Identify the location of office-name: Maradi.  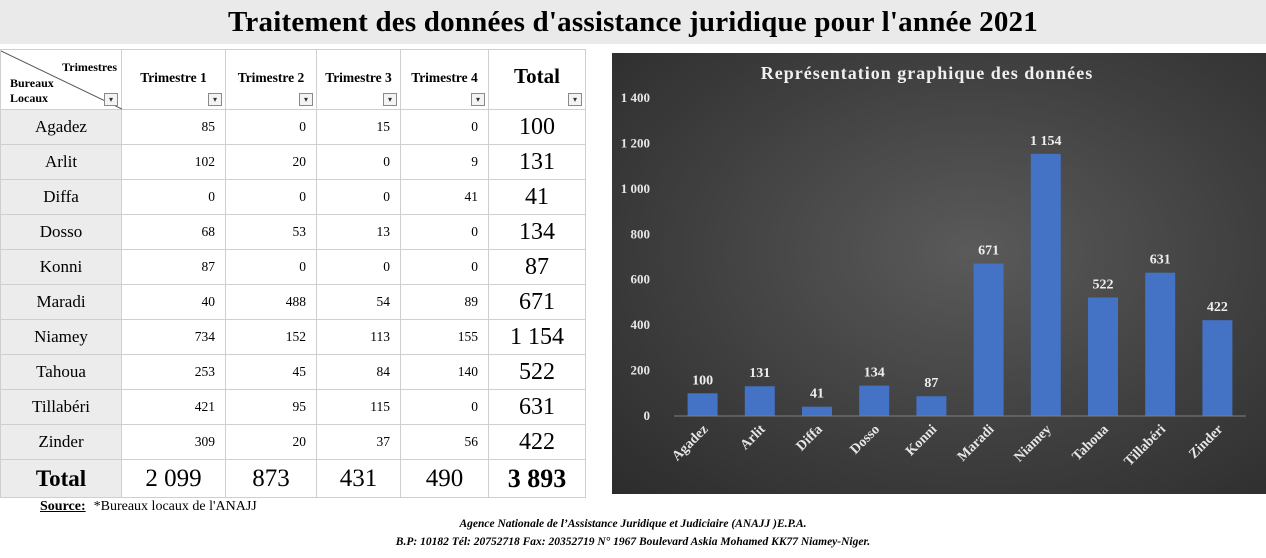
(61, 302).